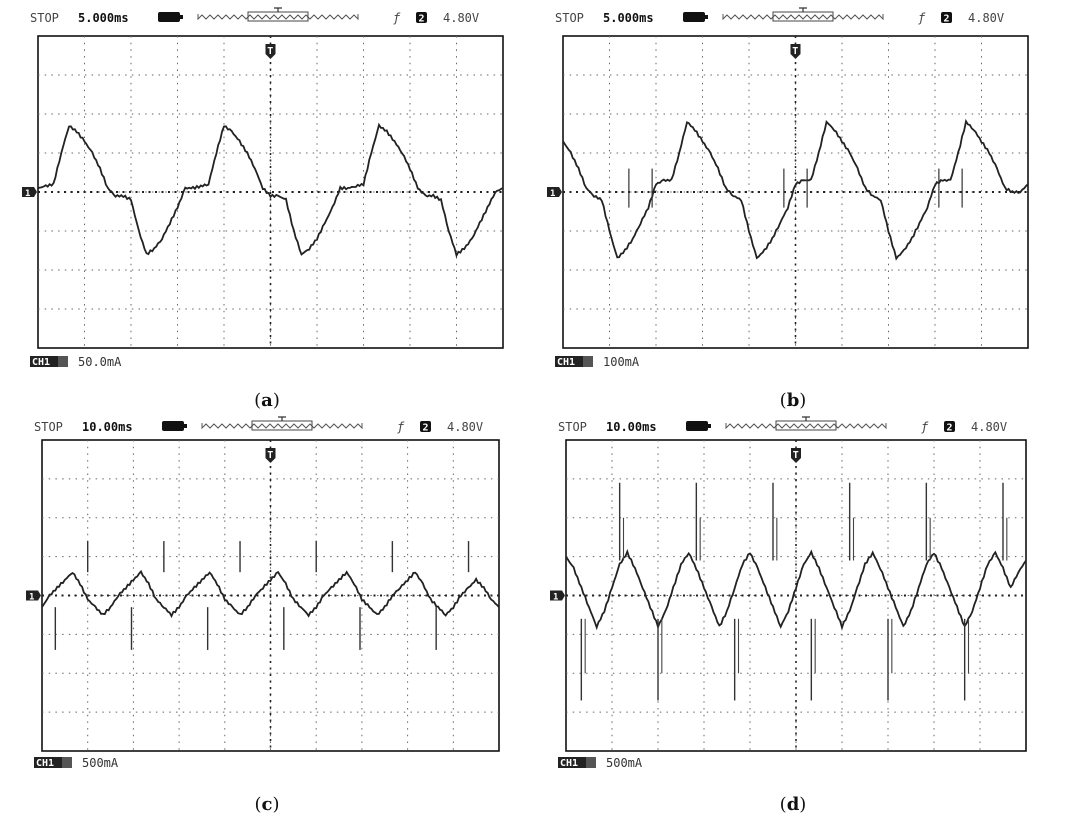  I want to click on caption-c: (c), so click(267, 804).